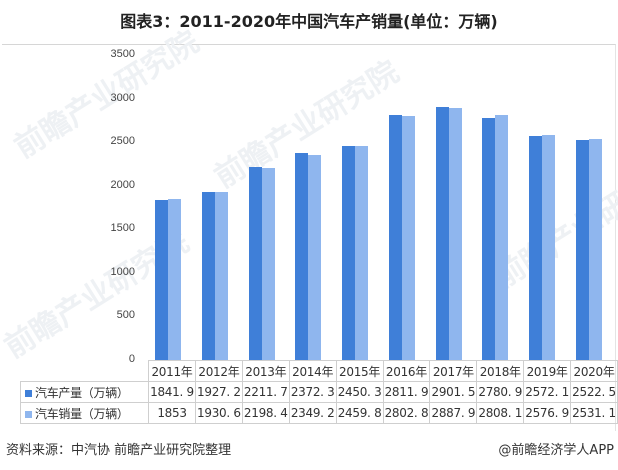 Image resolution: width=618 pixels, height=470 pixels. Describe the element at coordinates (547, 371) in the screenshot. I see `category-label: 2019年` at that location.